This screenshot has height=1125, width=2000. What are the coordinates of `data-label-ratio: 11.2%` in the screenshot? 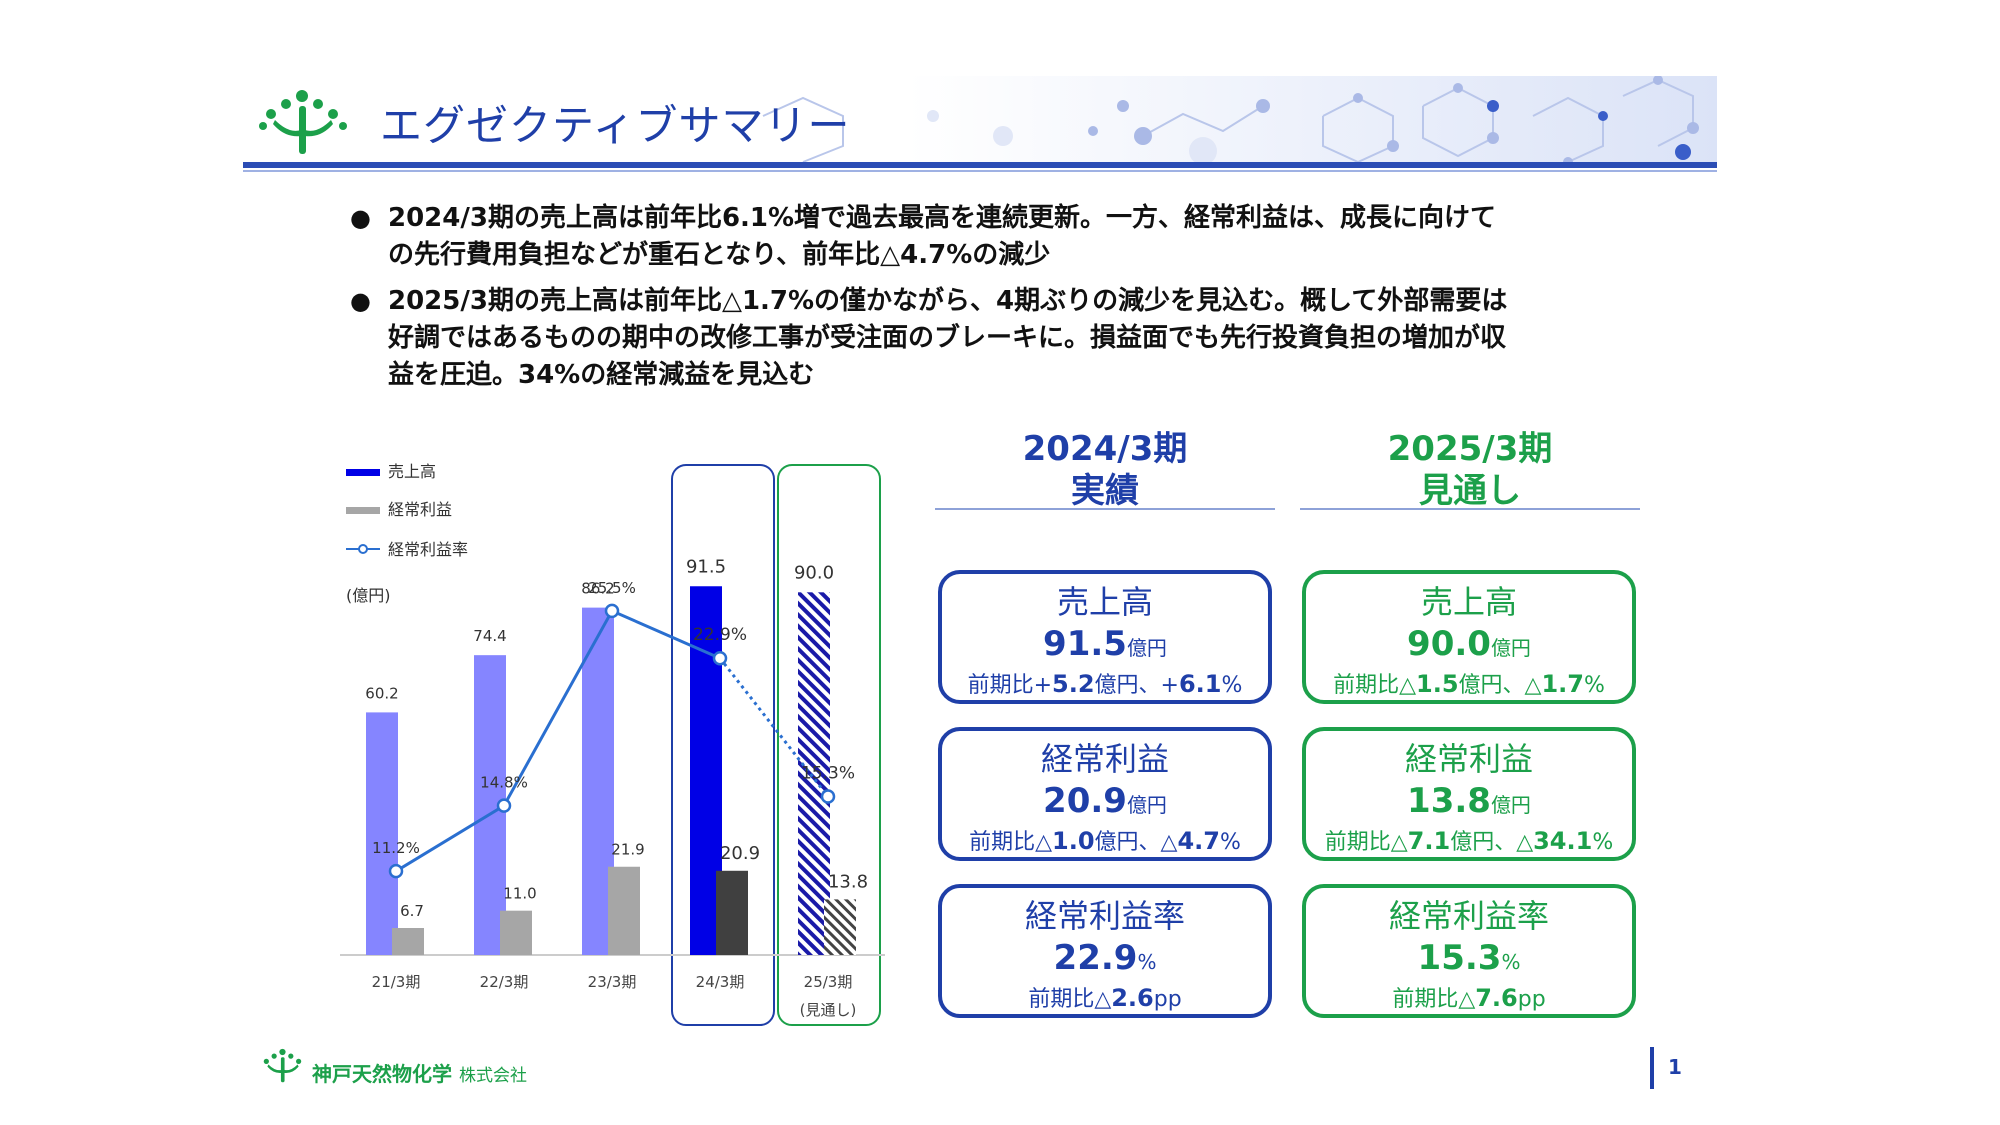 It's located at (396, 848).